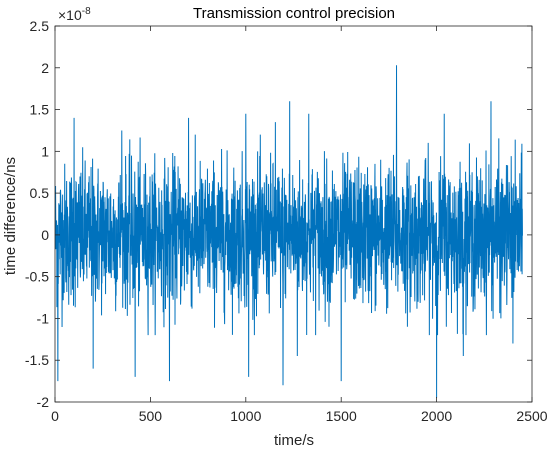 This screenshot has height=453, width=550. Describe the element at coordinates (86, 11) in the screenshot. I see `y-exponent-power: -8` at that location.